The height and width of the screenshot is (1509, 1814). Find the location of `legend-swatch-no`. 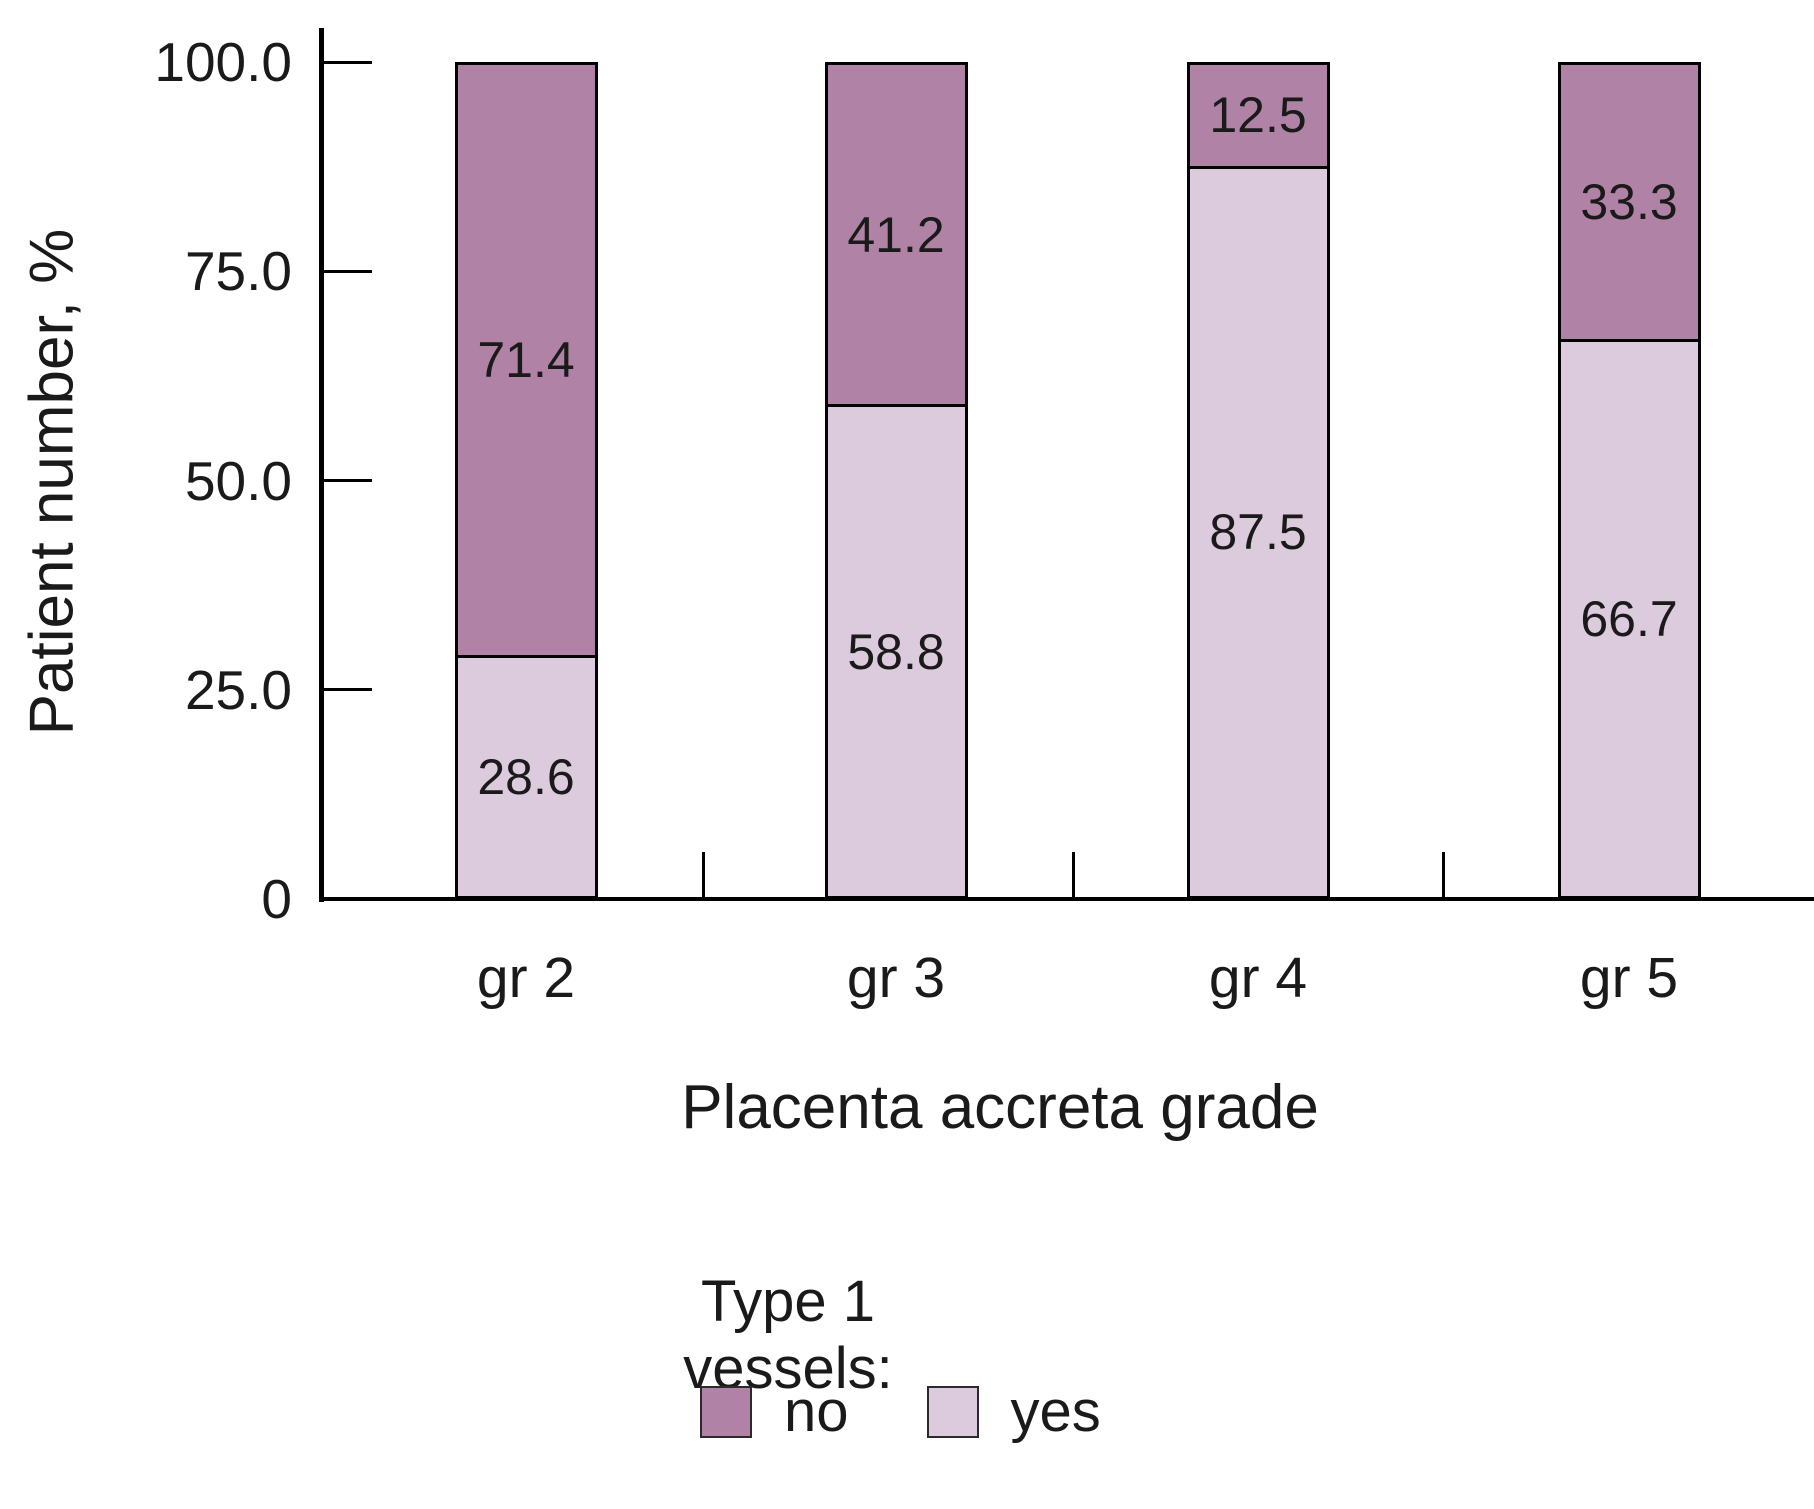

legend-swatch-no is located at coordinates (726, 1411).